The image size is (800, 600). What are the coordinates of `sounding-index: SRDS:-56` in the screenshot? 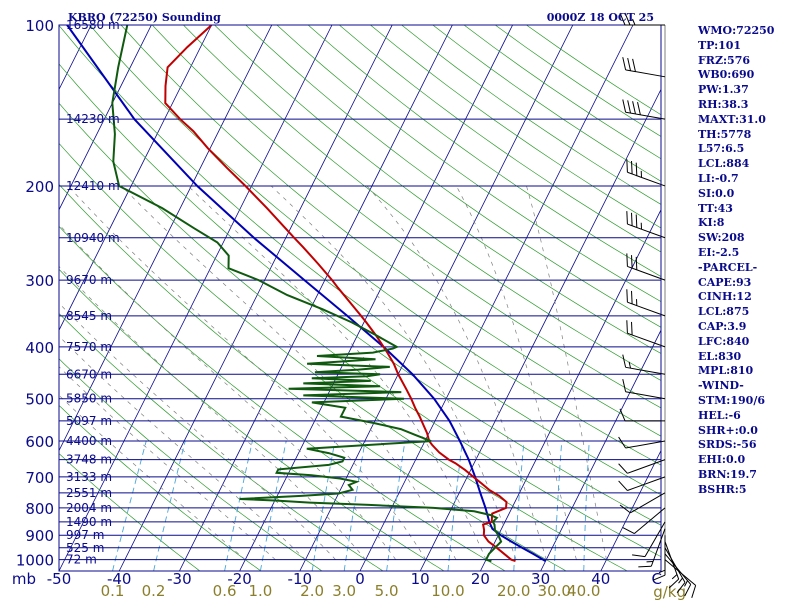 It's located at (727, 445).